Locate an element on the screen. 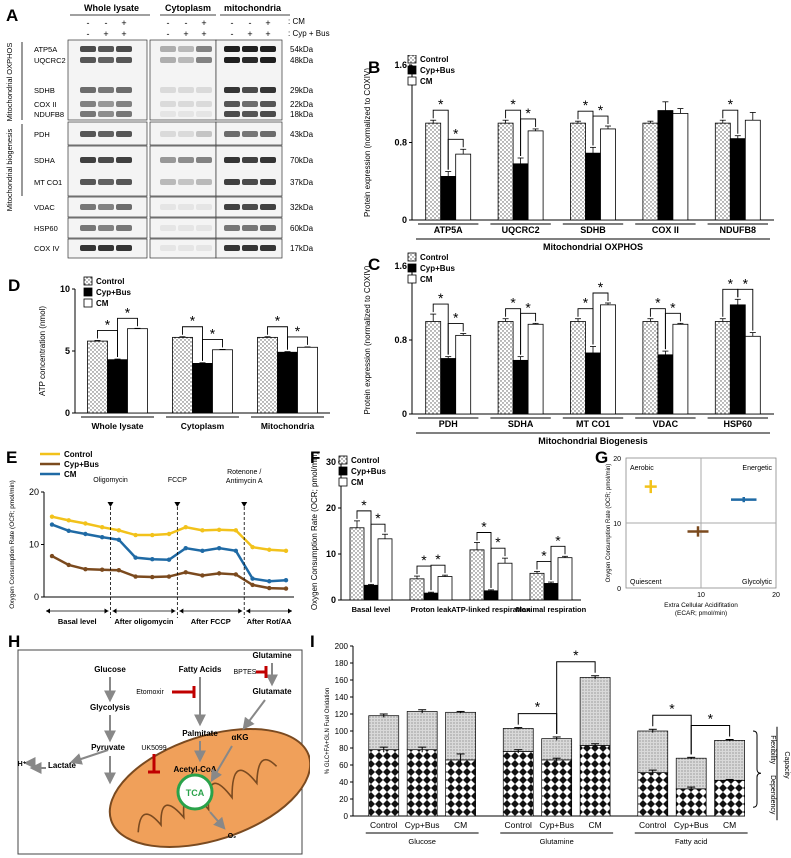 The width and height of the screenshot is (791, 858). category-label: CM is located at coordinates (595, 825).